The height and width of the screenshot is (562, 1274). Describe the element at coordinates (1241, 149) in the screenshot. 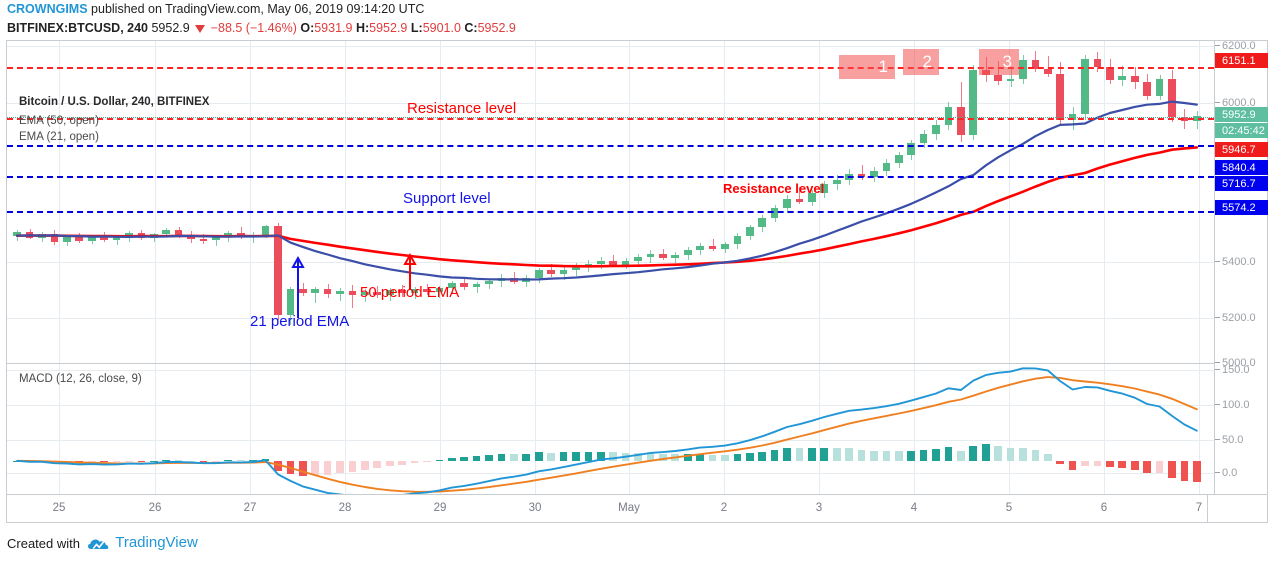

I see `level-tag-5946: 5946.7` at that location.